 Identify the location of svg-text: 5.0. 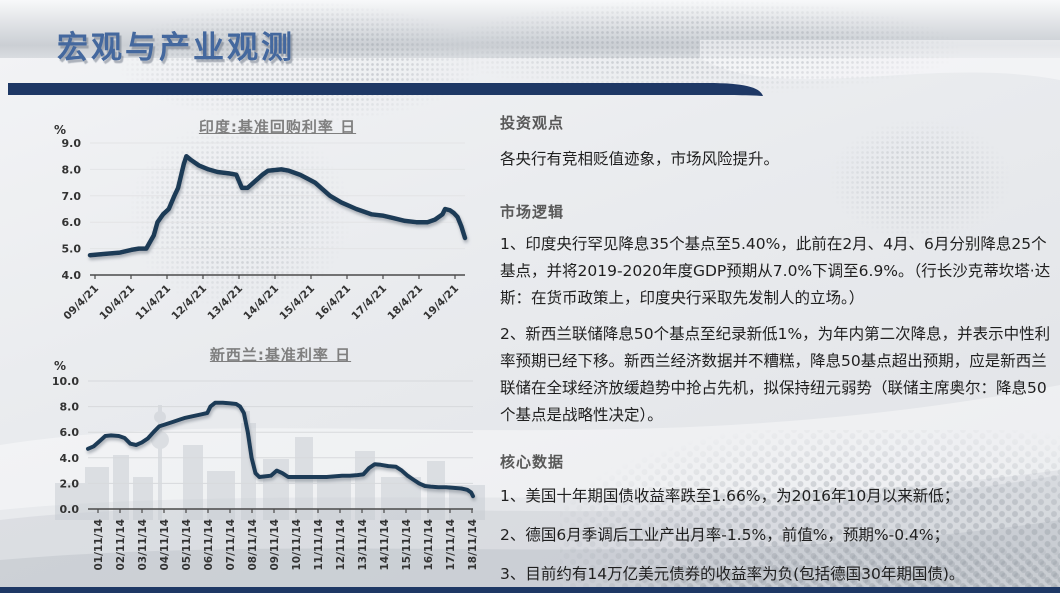
(72, 249).